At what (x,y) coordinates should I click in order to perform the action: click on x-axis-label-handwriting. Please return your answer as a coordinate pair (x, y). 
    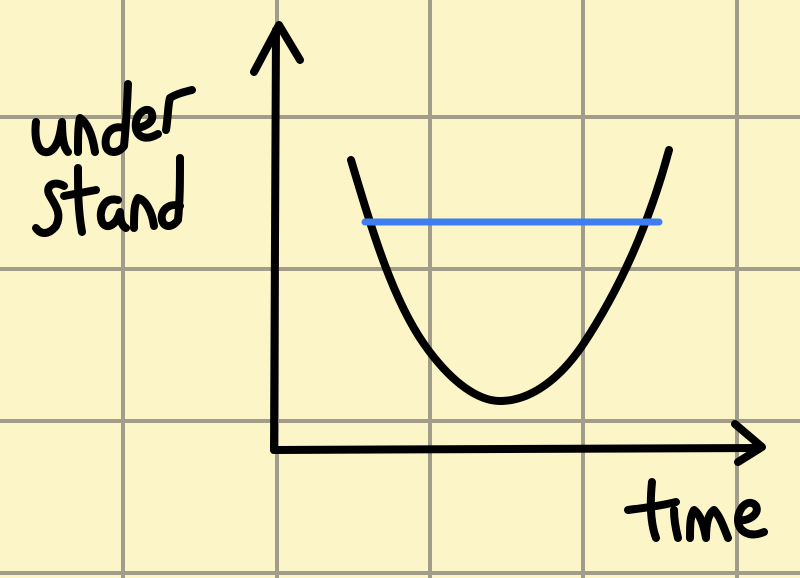
    Looking at the image, I should click on (696, 510).